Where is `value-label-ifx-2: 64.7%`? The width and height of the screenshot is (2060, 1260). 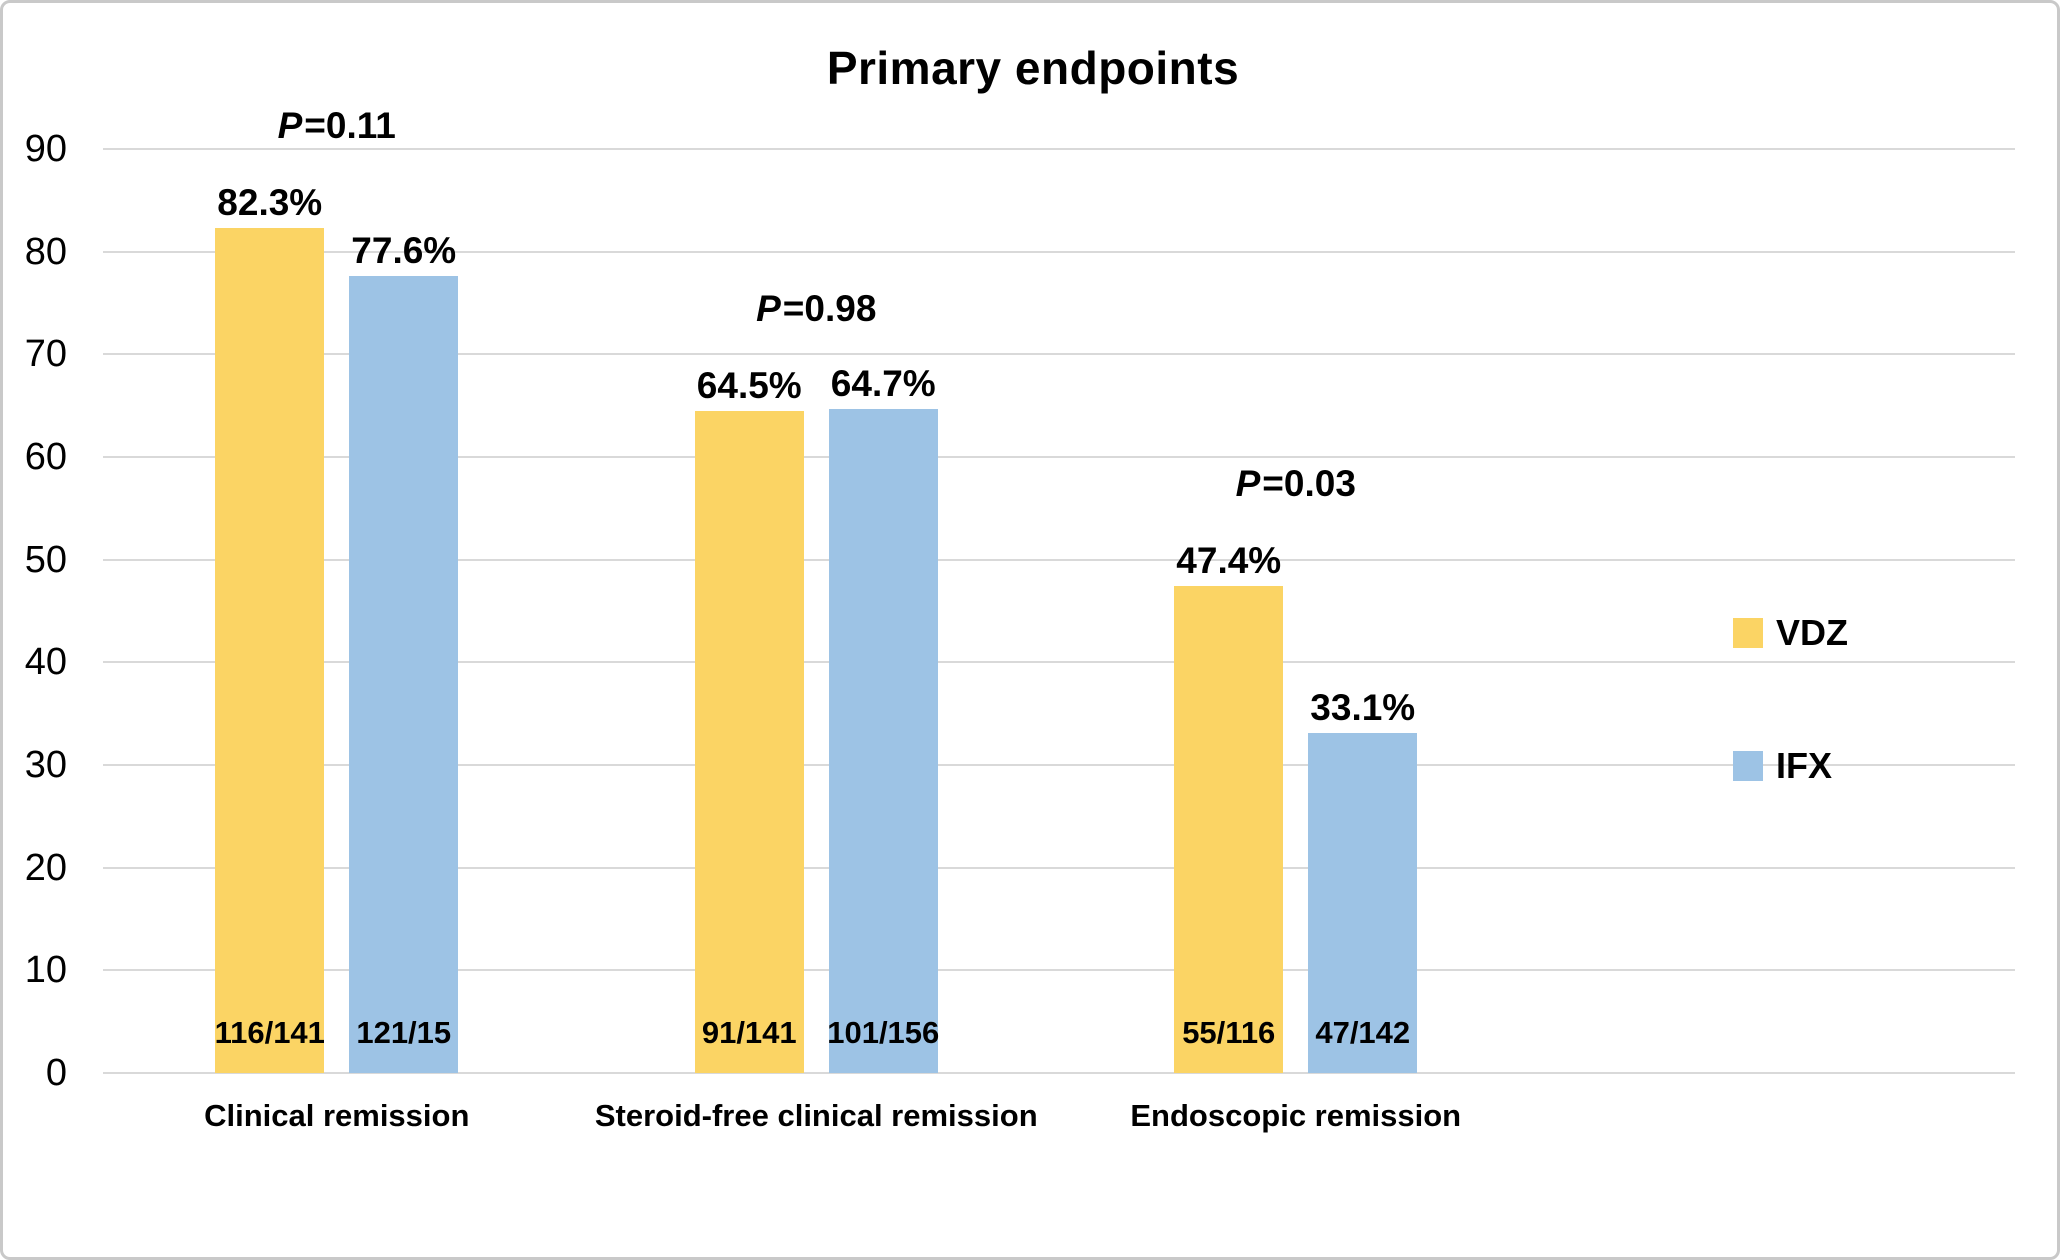
value-label-ifx-2: 64.7% is located at coordinates (883, 383).